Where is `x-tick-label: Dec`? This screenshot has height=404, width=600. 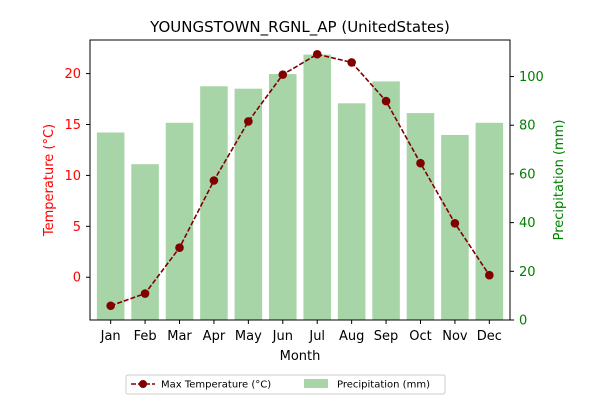 x-tick-label: Dec is located at coordinates (489, 336).